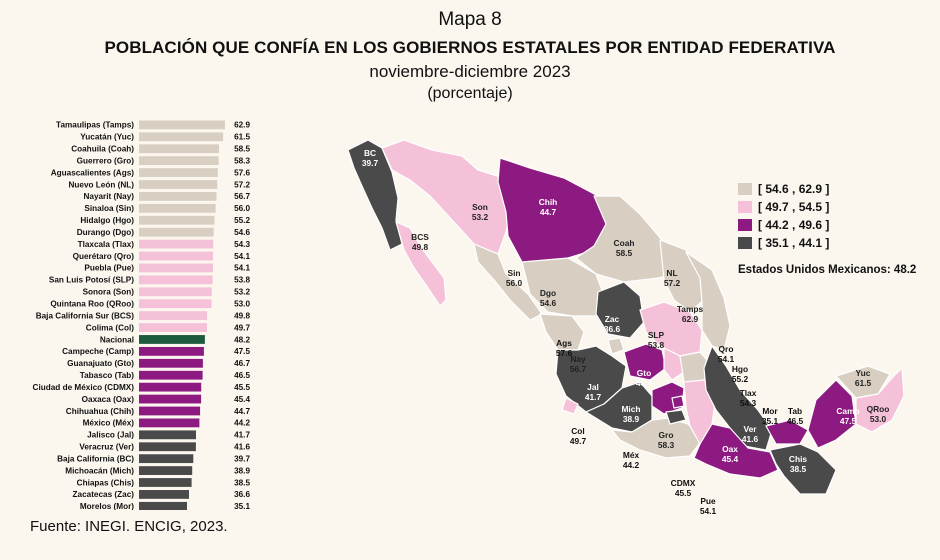 The height and width of the screenshot is (560, 940). I want to click on bar-label: Hidalgo (Hgo), so click(107, 220).